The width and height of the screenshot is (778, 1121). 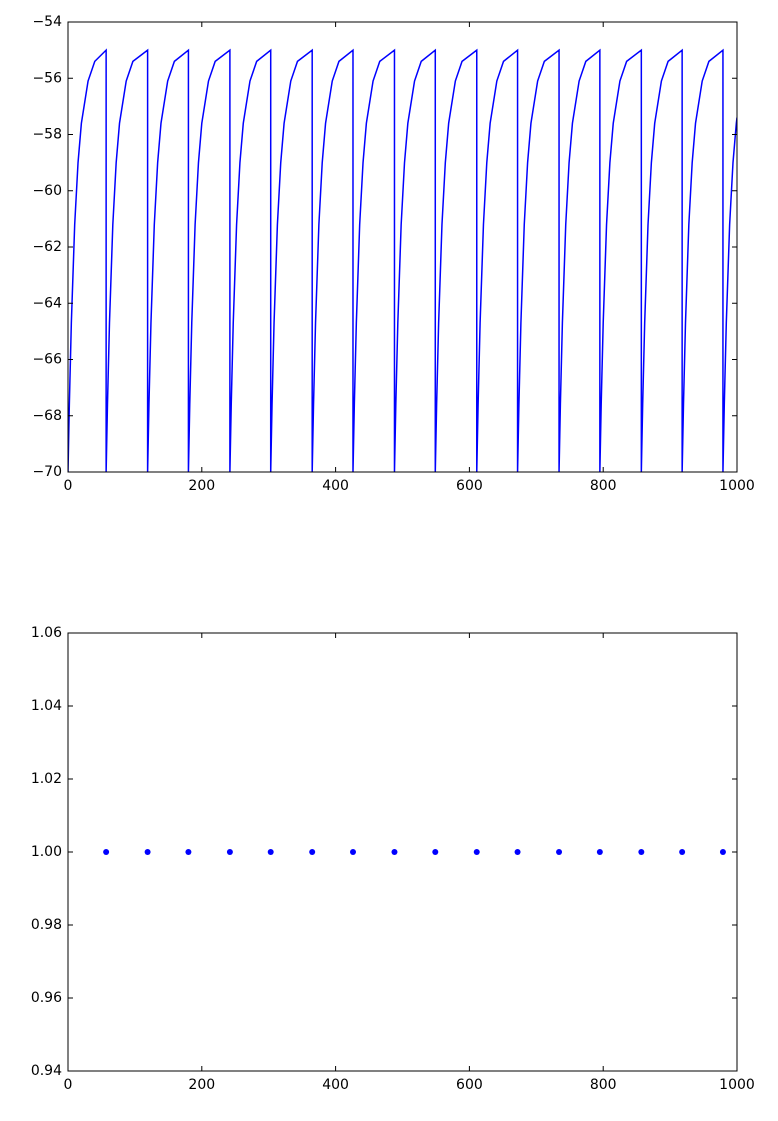 What do you see at coordinates (47, 78) in the screenshot?
I see `y-tick-label: −56` at bounding box center [47, 78].